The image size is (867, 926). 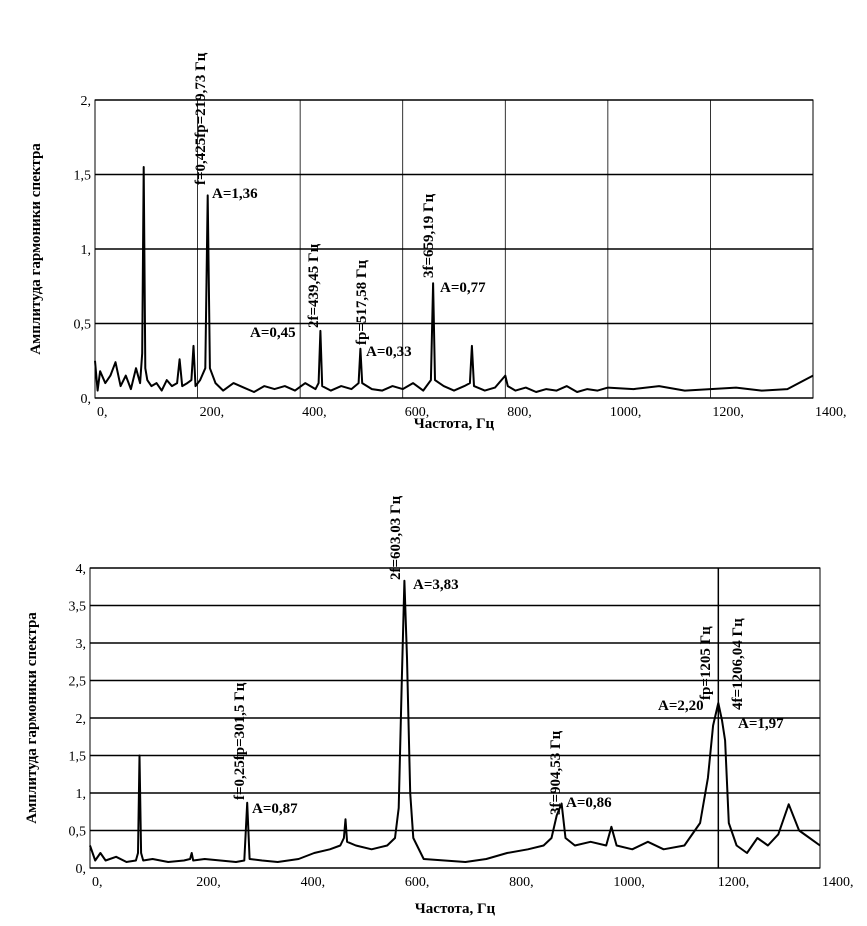 What do you see at coordinates (556, 772) in the screenshot?
I see `annotation: 3f=904,53 Гц` at bounding box center [556, 772].